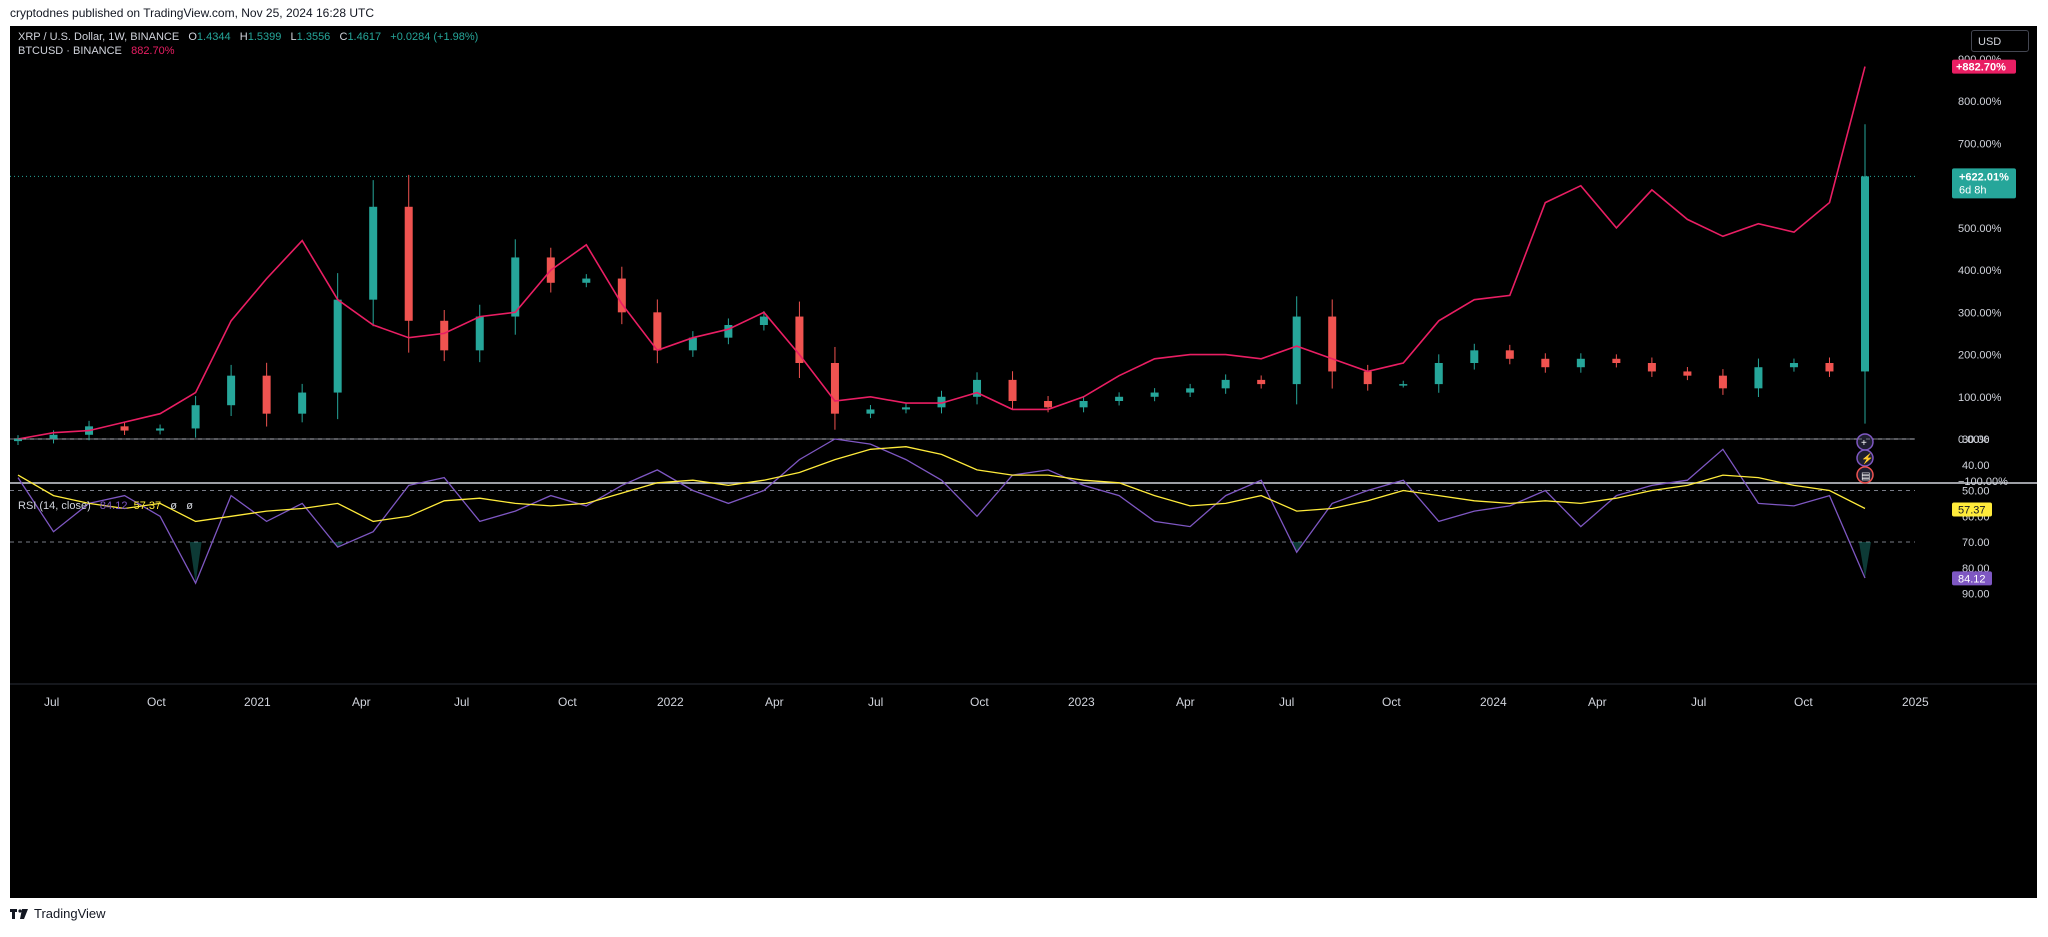 The image size is (2048, 937). Describe the element at coordinates (313, 37) in the screenshot. I see `low-value: 1.3556` at that location.